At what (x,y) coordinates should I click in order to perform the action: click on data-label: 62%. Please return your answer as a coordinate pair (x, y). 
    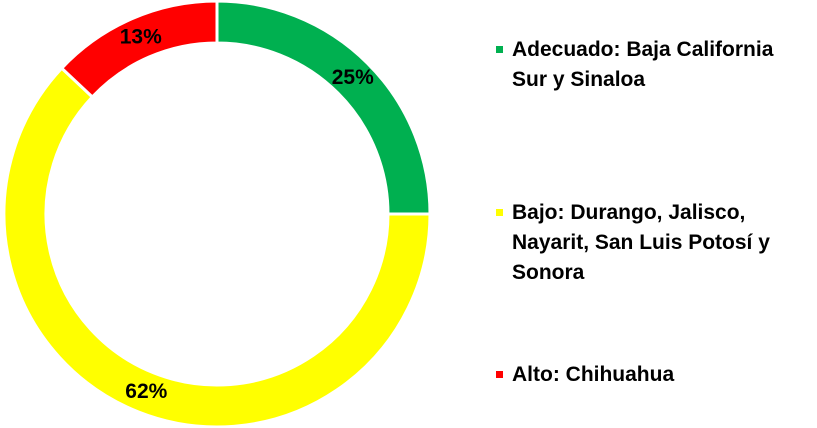
    Looking at the image, I should click on (146, 391).